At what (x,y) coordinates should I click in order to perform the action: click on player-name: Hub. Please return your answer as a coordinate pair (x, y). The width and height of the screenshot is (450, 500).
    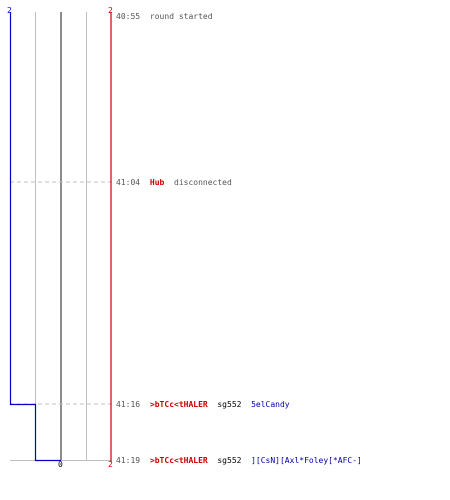
    Looking at the image, I should click on (157, 182).